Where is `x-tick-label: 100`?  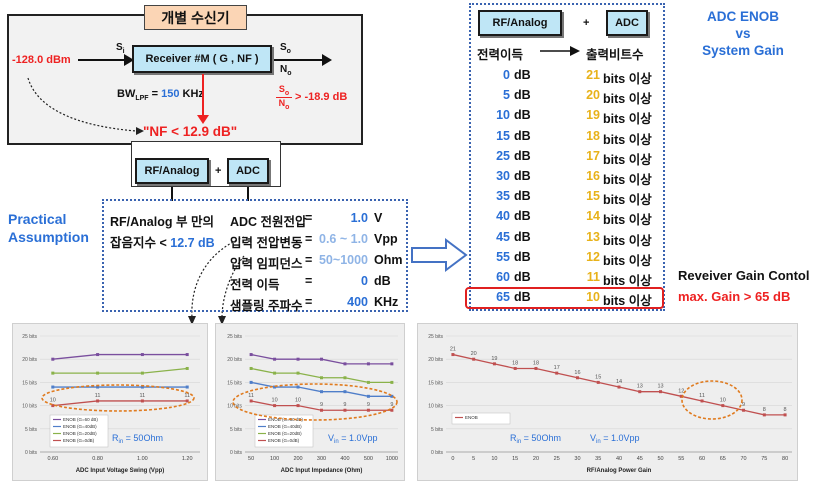
x-tick-label: 100 is located at coordinates (274, 459).